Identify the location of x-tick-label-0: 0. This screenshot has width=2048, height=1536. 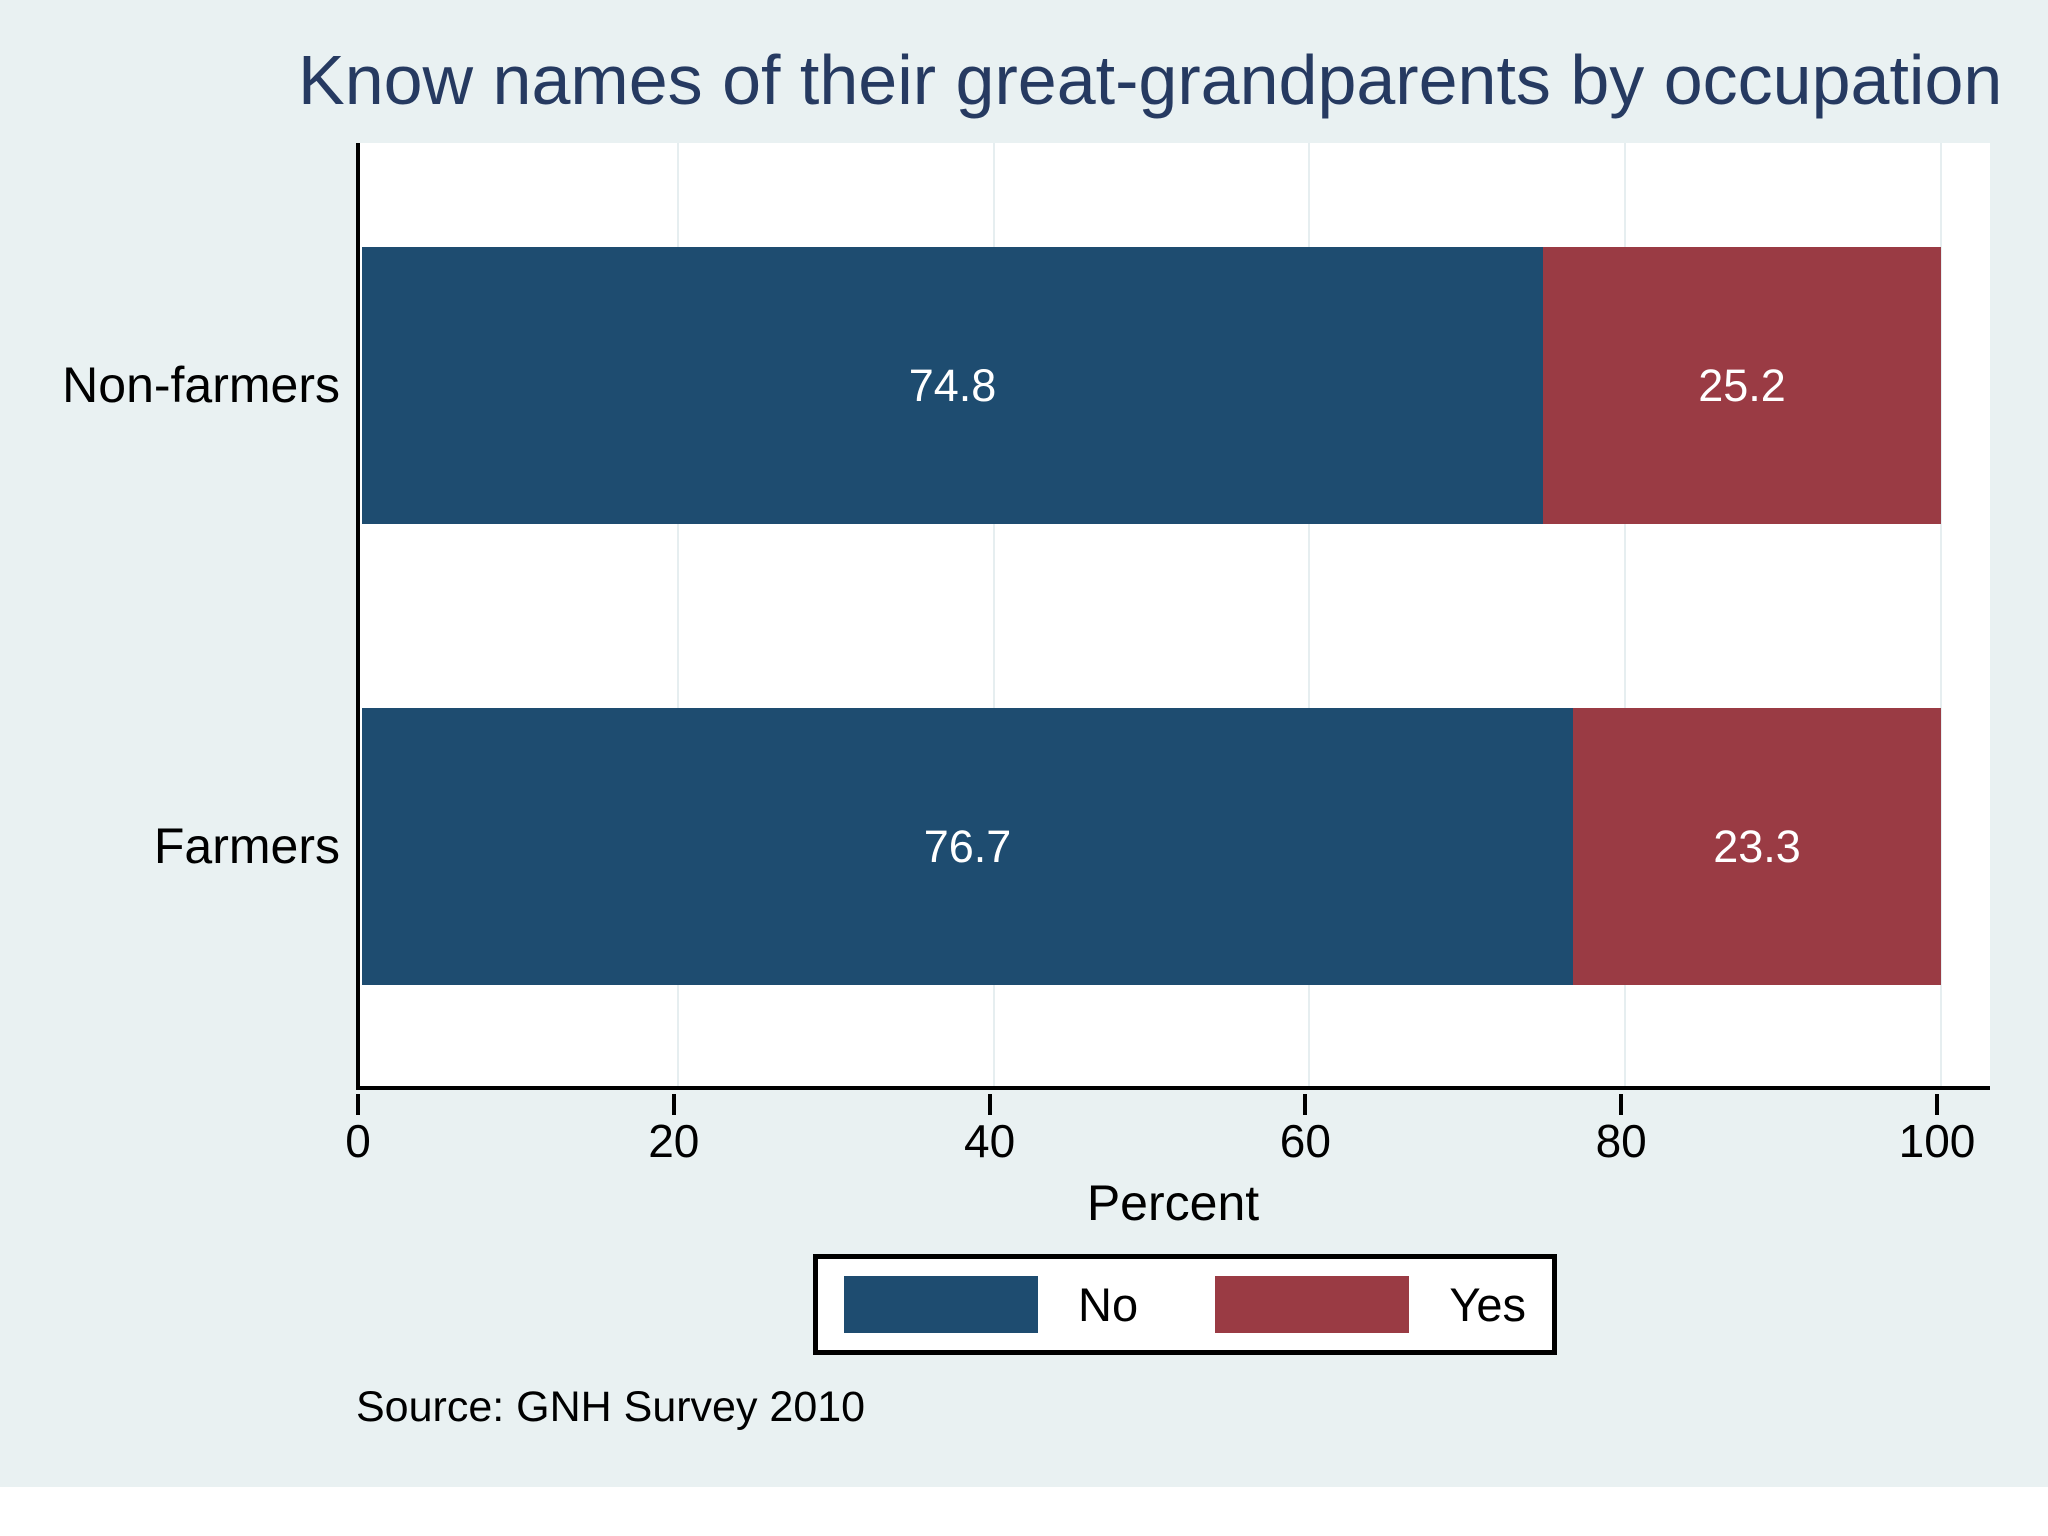
(358, 1141).